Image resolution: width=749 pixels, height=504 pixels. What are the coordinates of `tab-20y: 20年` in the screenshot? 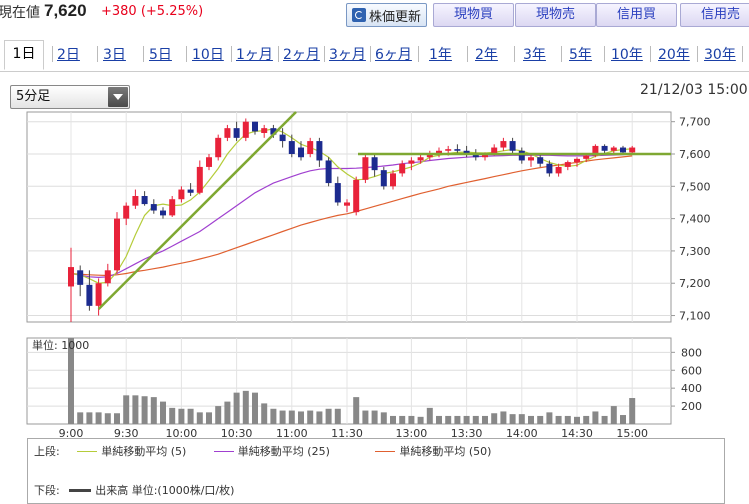 It's located at (674, 55).